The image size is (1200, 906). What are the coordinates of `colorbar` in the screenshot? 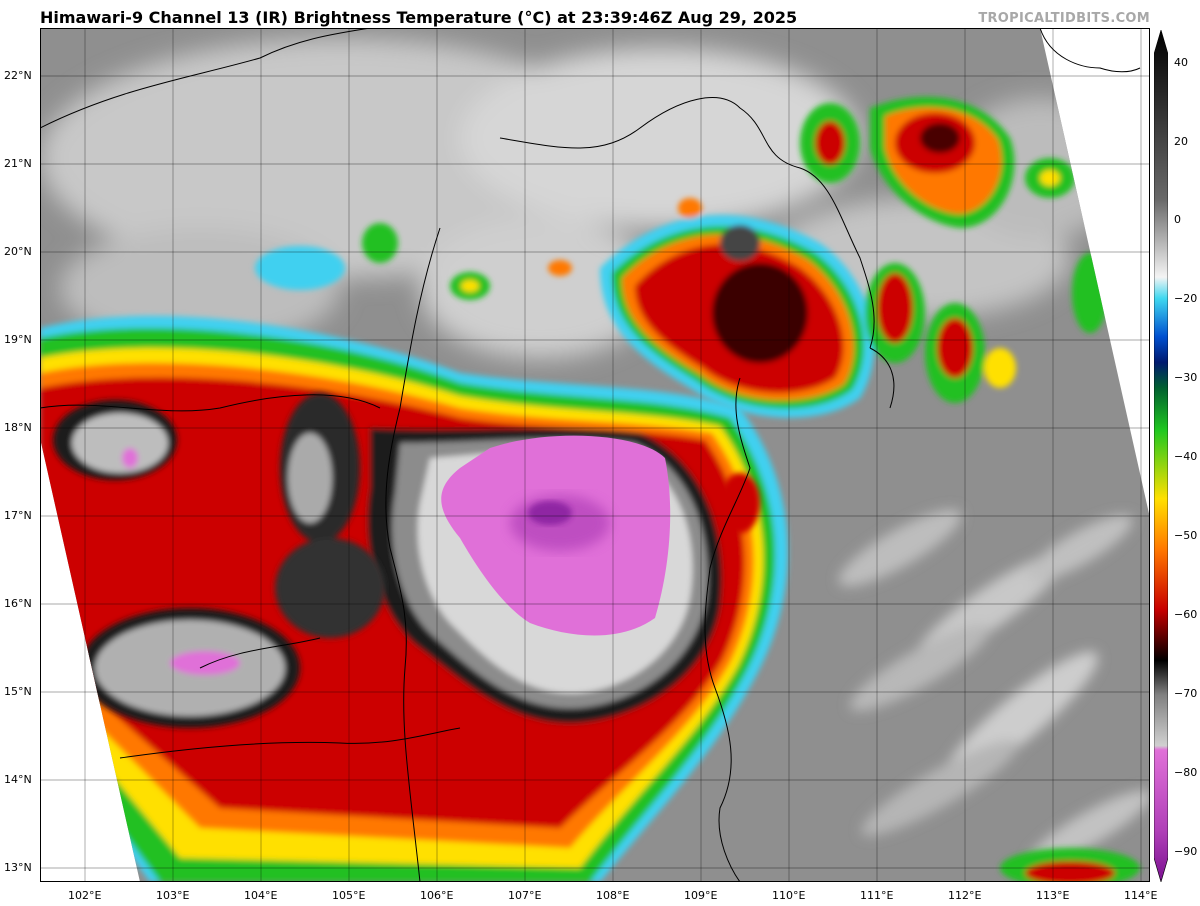 It's located at (1161, 456).